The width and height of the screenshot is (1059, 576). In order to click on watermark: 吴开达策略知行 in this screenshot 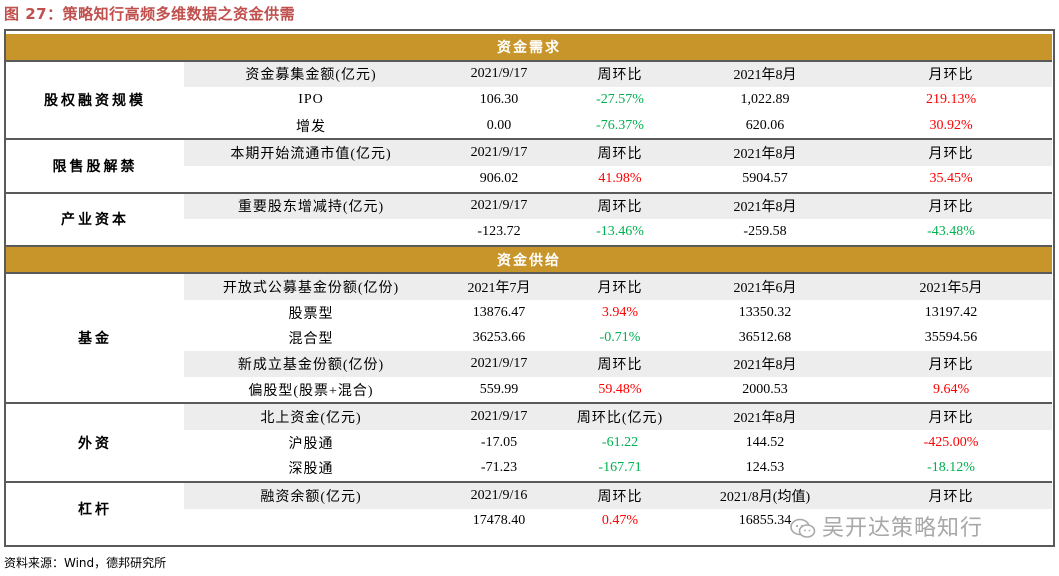, I will do `click(886, 526)`.